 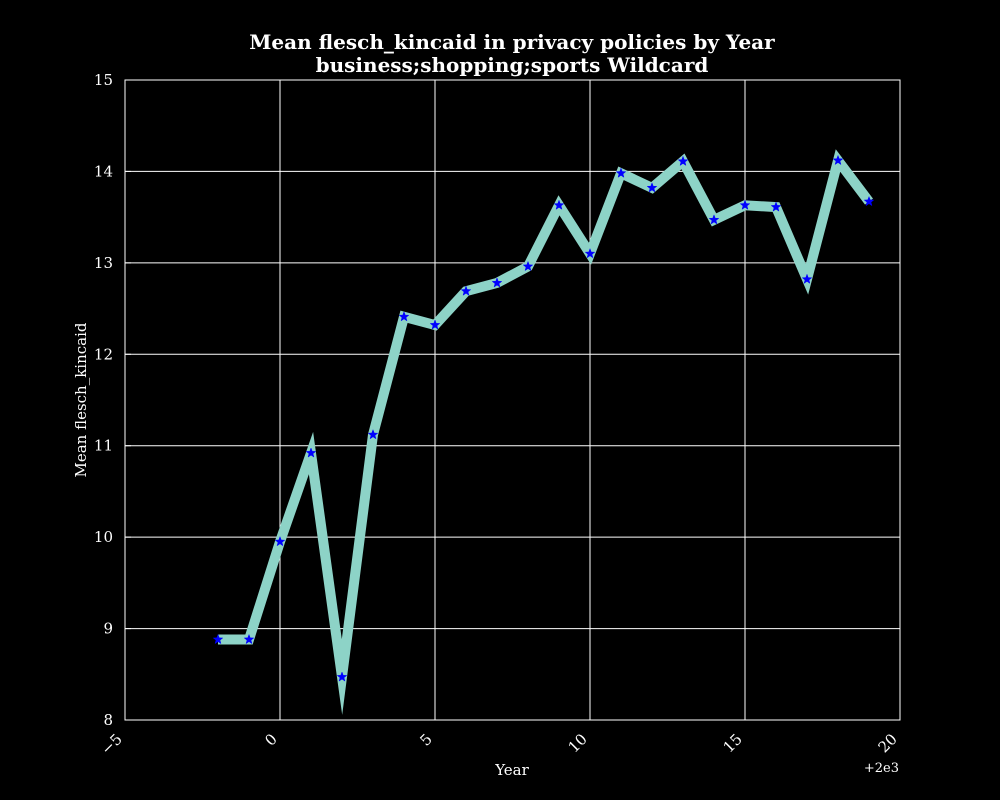 What do you see at coordinates (578, 743) in the screenshot?
I see `x-tick-label: 10` at bounding box center [578, 743].